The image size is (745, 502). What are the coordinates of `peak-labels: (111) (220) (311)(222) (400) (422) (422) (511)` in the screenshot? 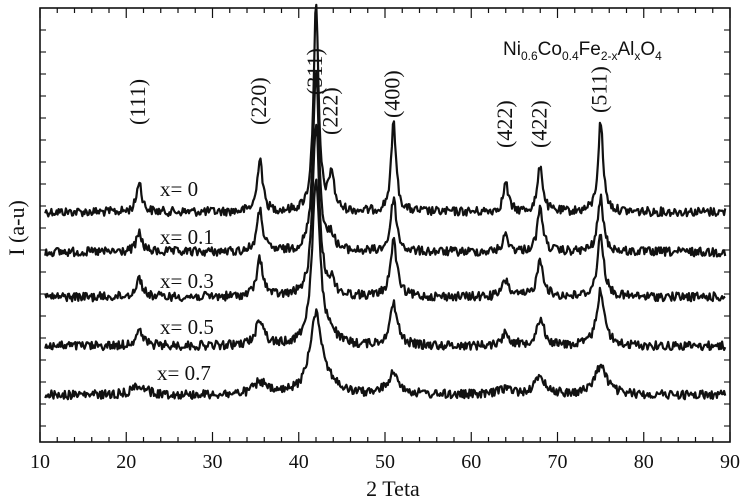 It's located at (368, 98).